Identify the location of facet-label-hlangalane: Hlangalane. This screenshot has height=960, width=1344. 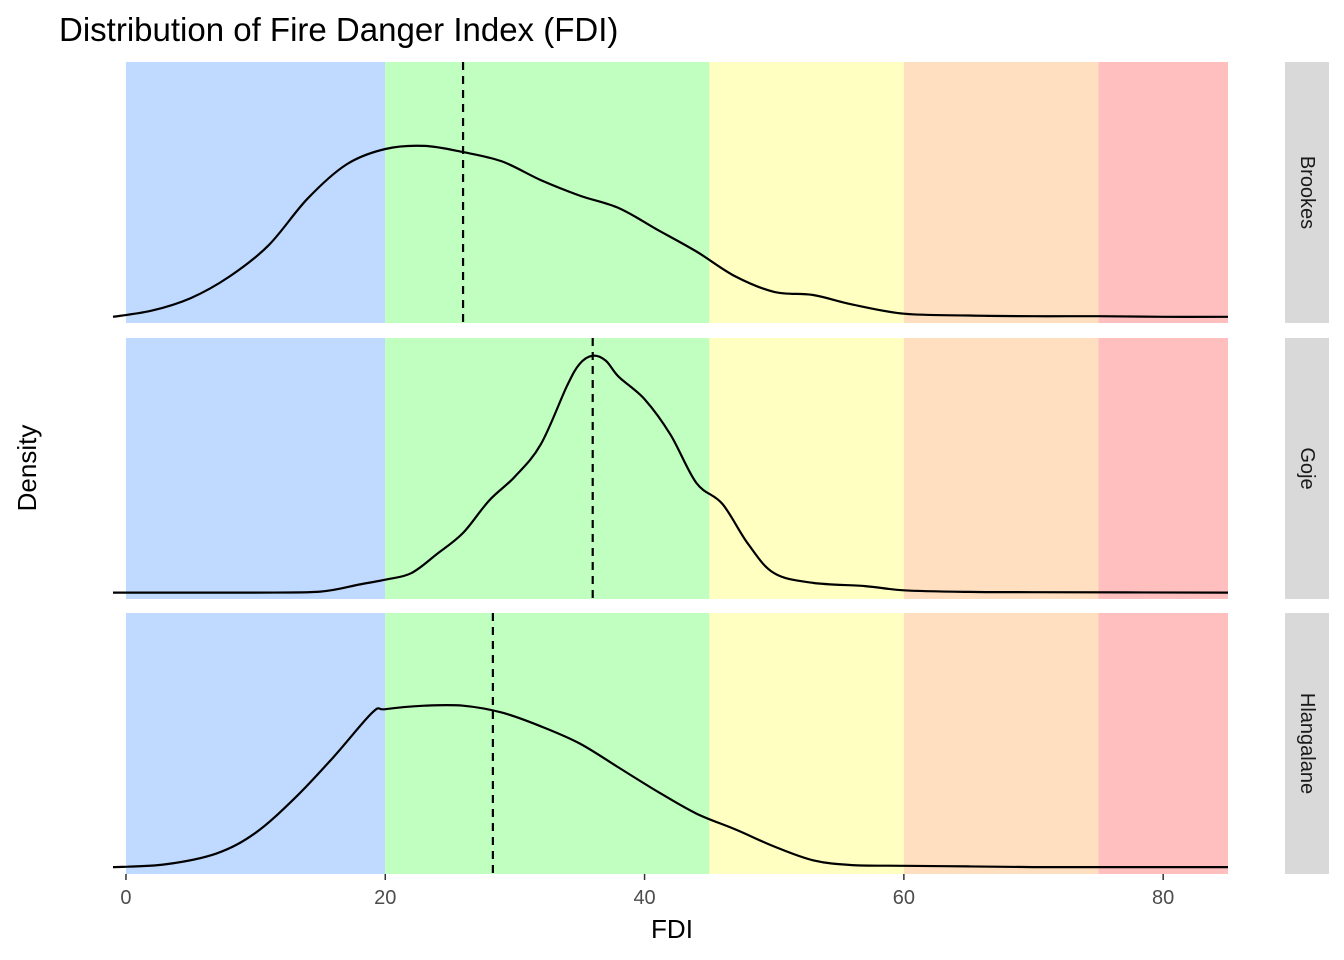
(1307, 743).